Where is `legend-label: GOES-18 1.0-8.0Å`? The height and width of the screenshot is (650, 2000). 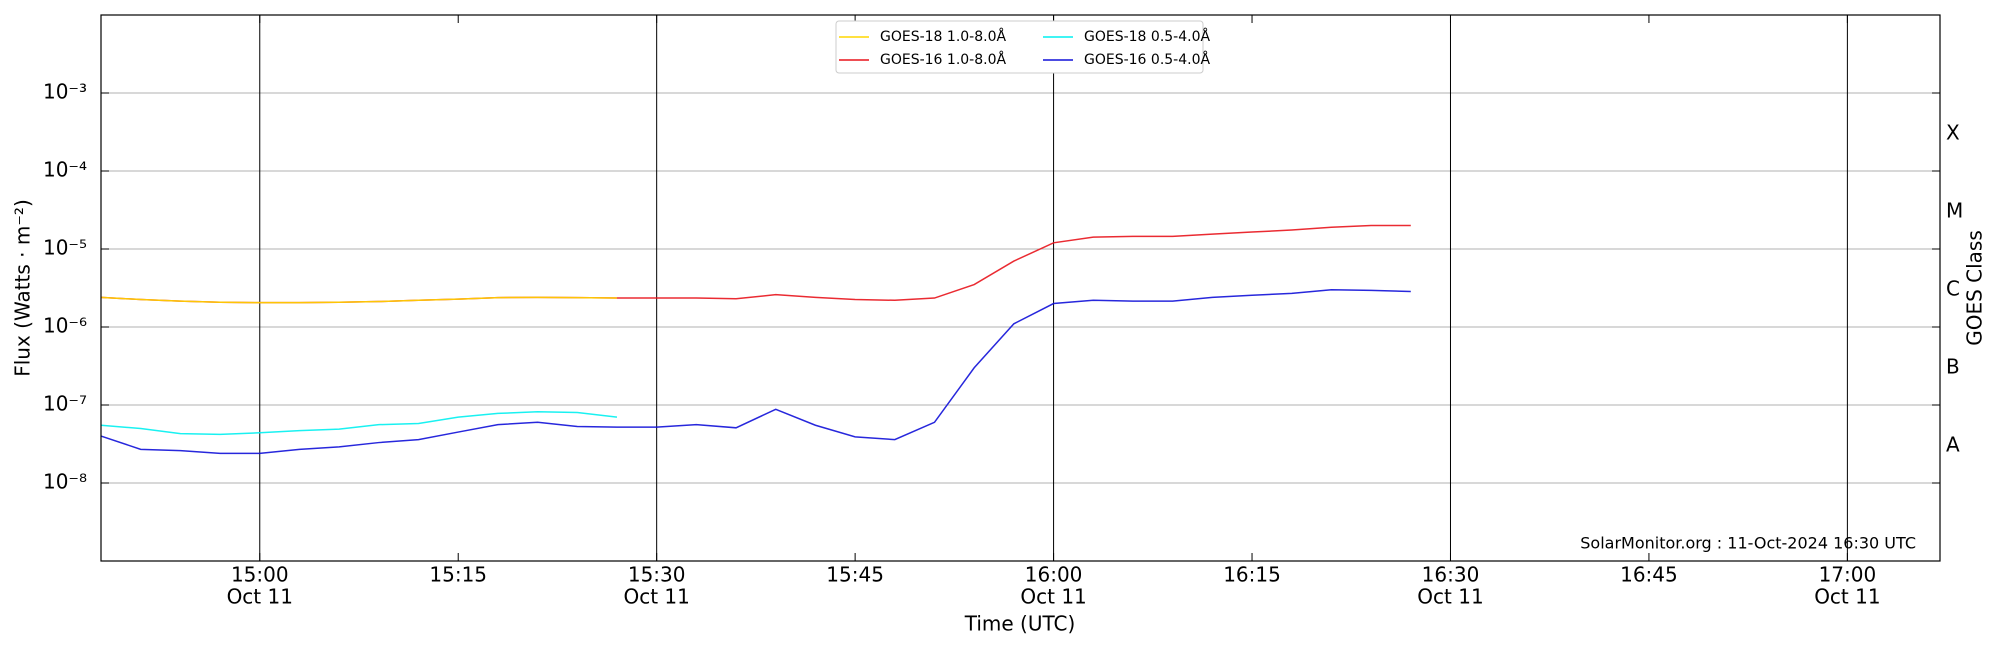 legend-label: GOES-18 1.0-8.0Å is located at coordinates (943, 36).